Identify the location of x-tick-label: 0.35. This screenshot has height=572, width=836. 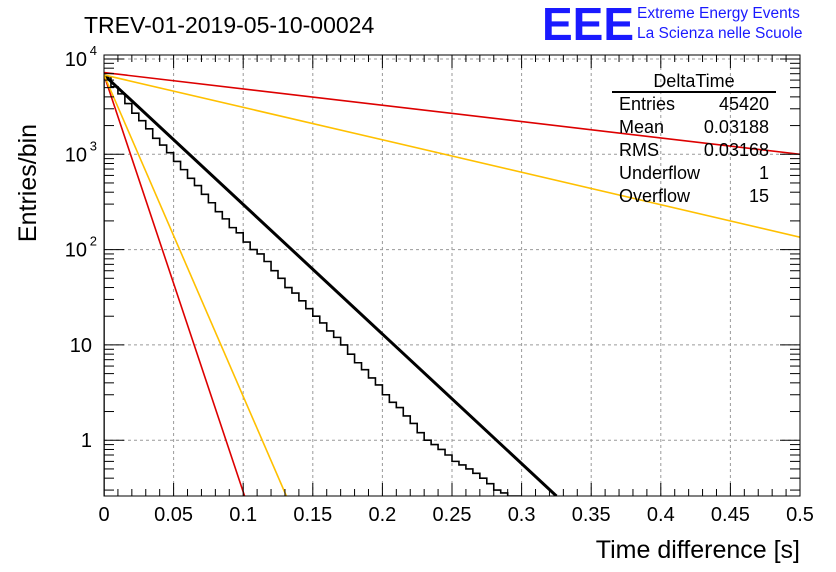
(591, 515).